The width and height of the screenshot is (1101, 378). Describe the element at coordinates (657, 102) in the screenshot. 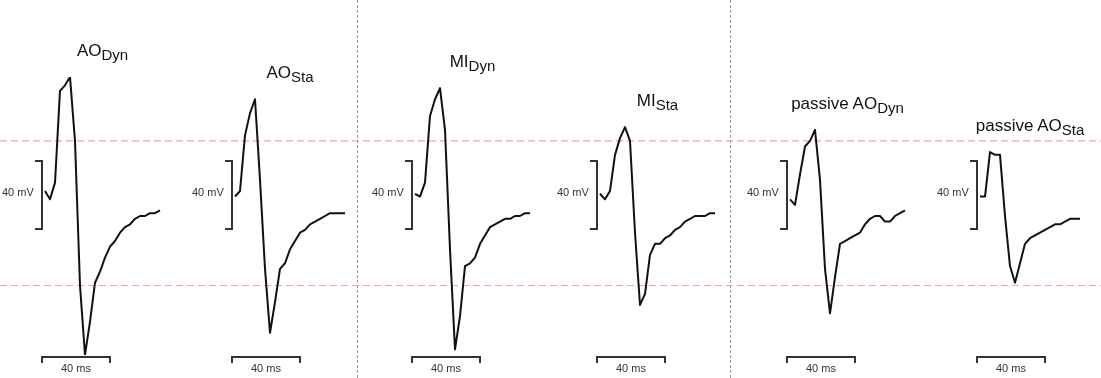

I see `series-label: MI$_{Sta}$` at that location.